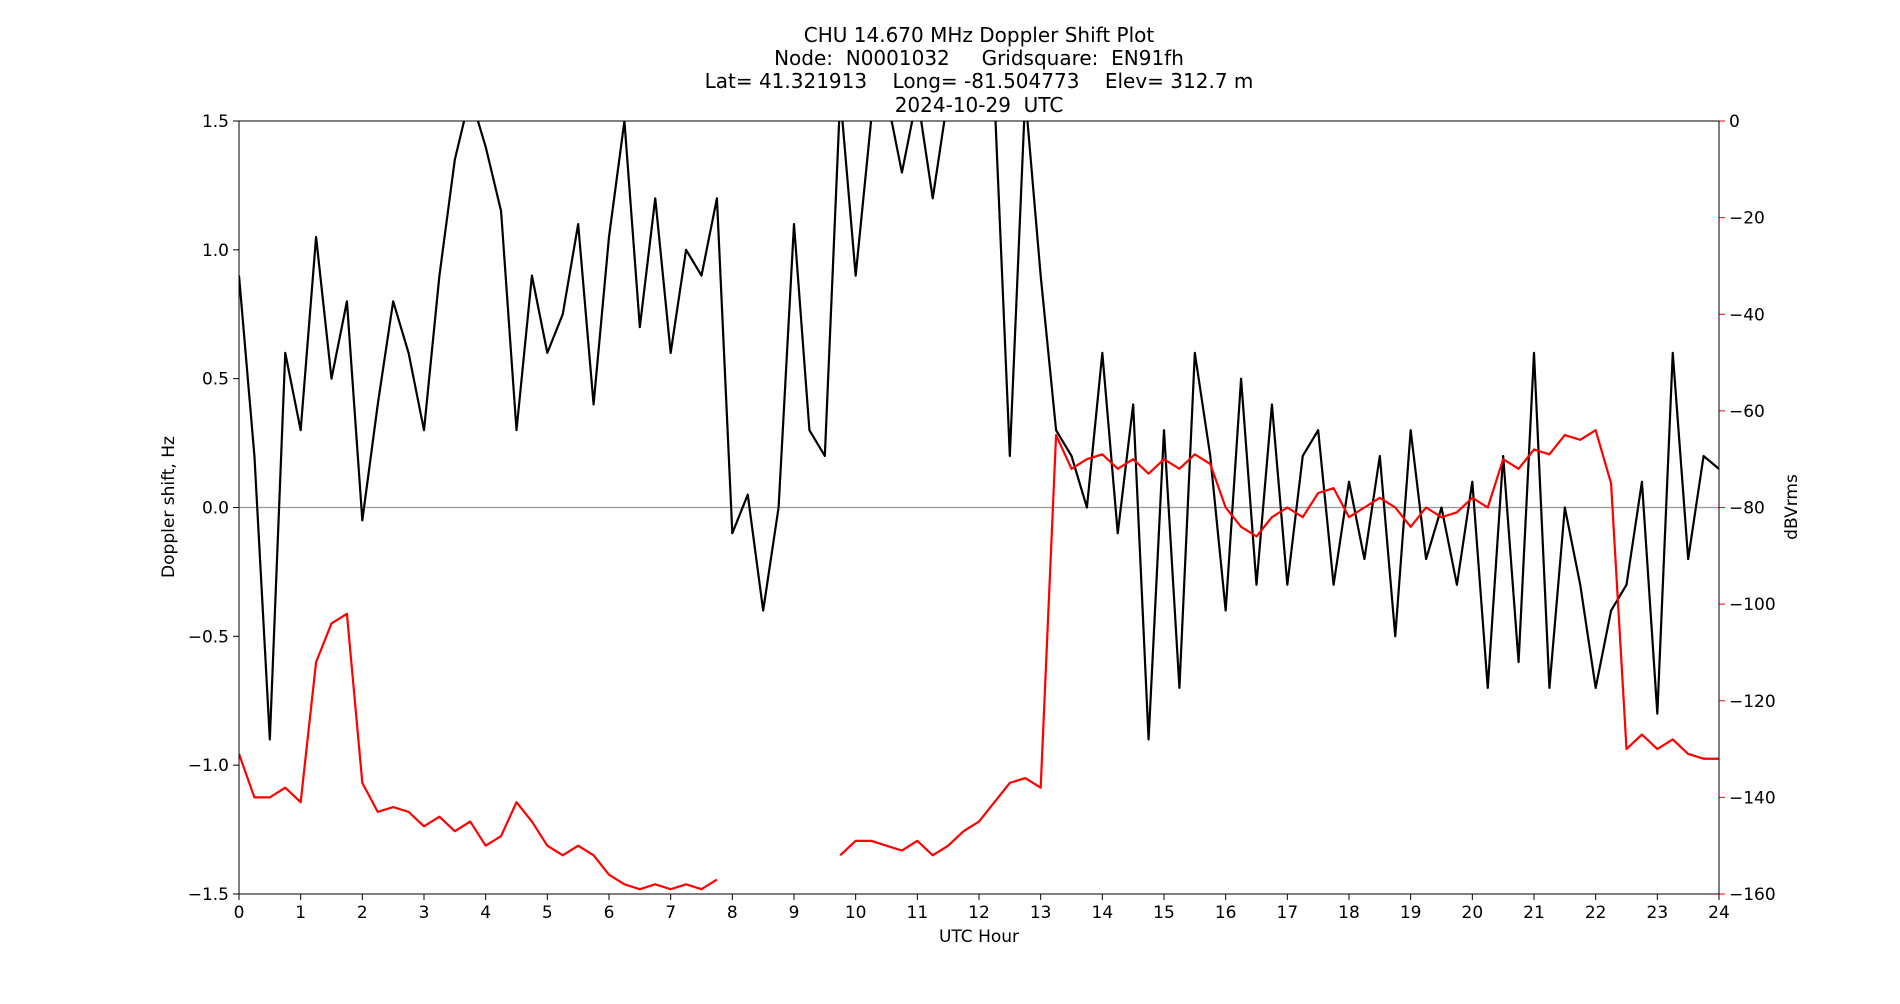 This screenshot has height=1004, width=1900. What do you see at coordinates (609, 913) in the screenshot?
I see `x-tick-label: 6` at bounding box center [609, 913].